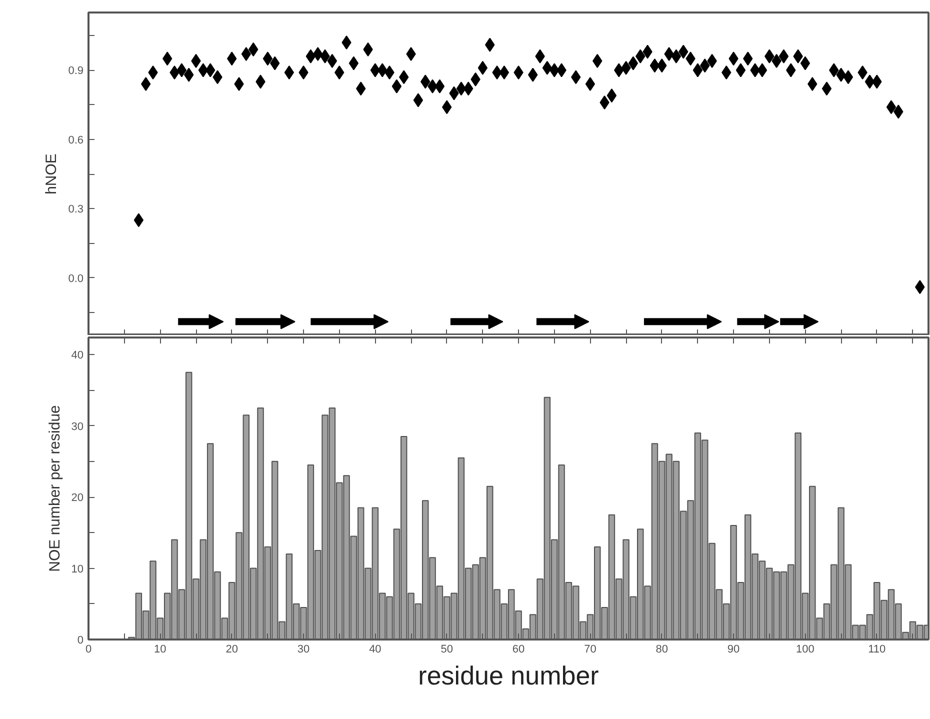  I want to click on x-tick-label: 110, so click(877, 650).